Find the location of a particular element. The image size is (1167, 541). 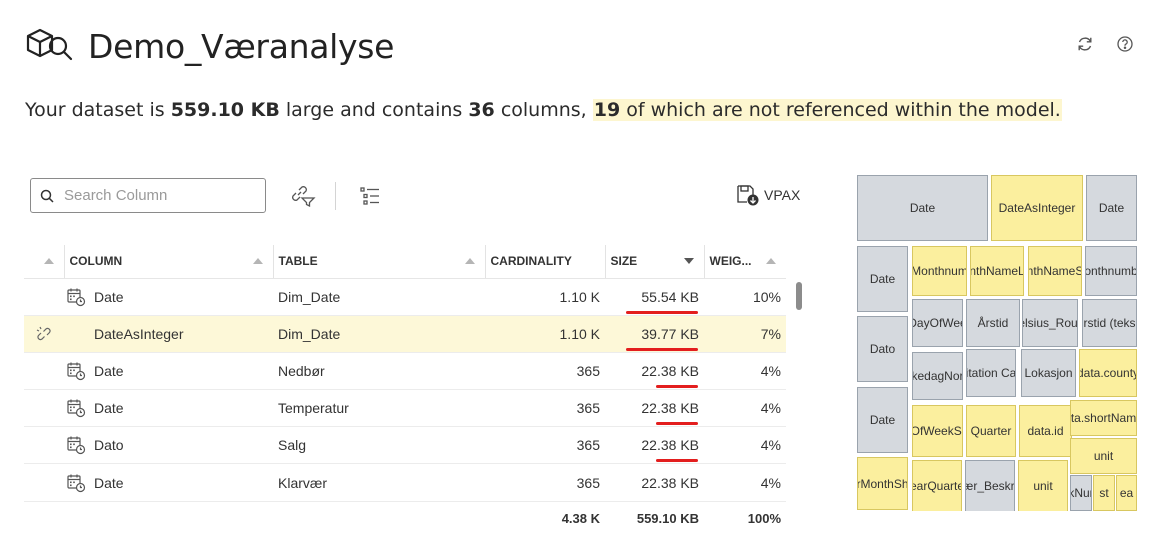

save-download-icon is located at coordinates (748, 195).